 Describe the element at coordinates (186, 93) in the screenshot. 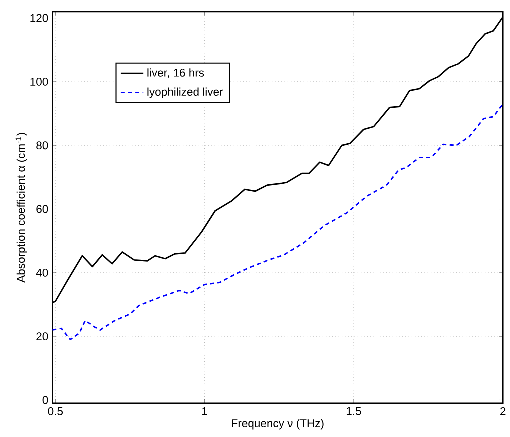

I see `legend-label: lyophilized liver` at that location.